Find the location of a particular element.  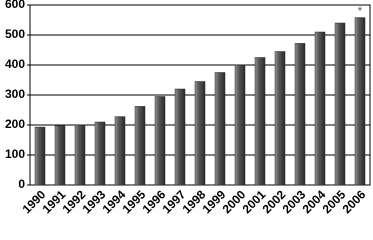

annotation: * is located at coordinates (360, 11).